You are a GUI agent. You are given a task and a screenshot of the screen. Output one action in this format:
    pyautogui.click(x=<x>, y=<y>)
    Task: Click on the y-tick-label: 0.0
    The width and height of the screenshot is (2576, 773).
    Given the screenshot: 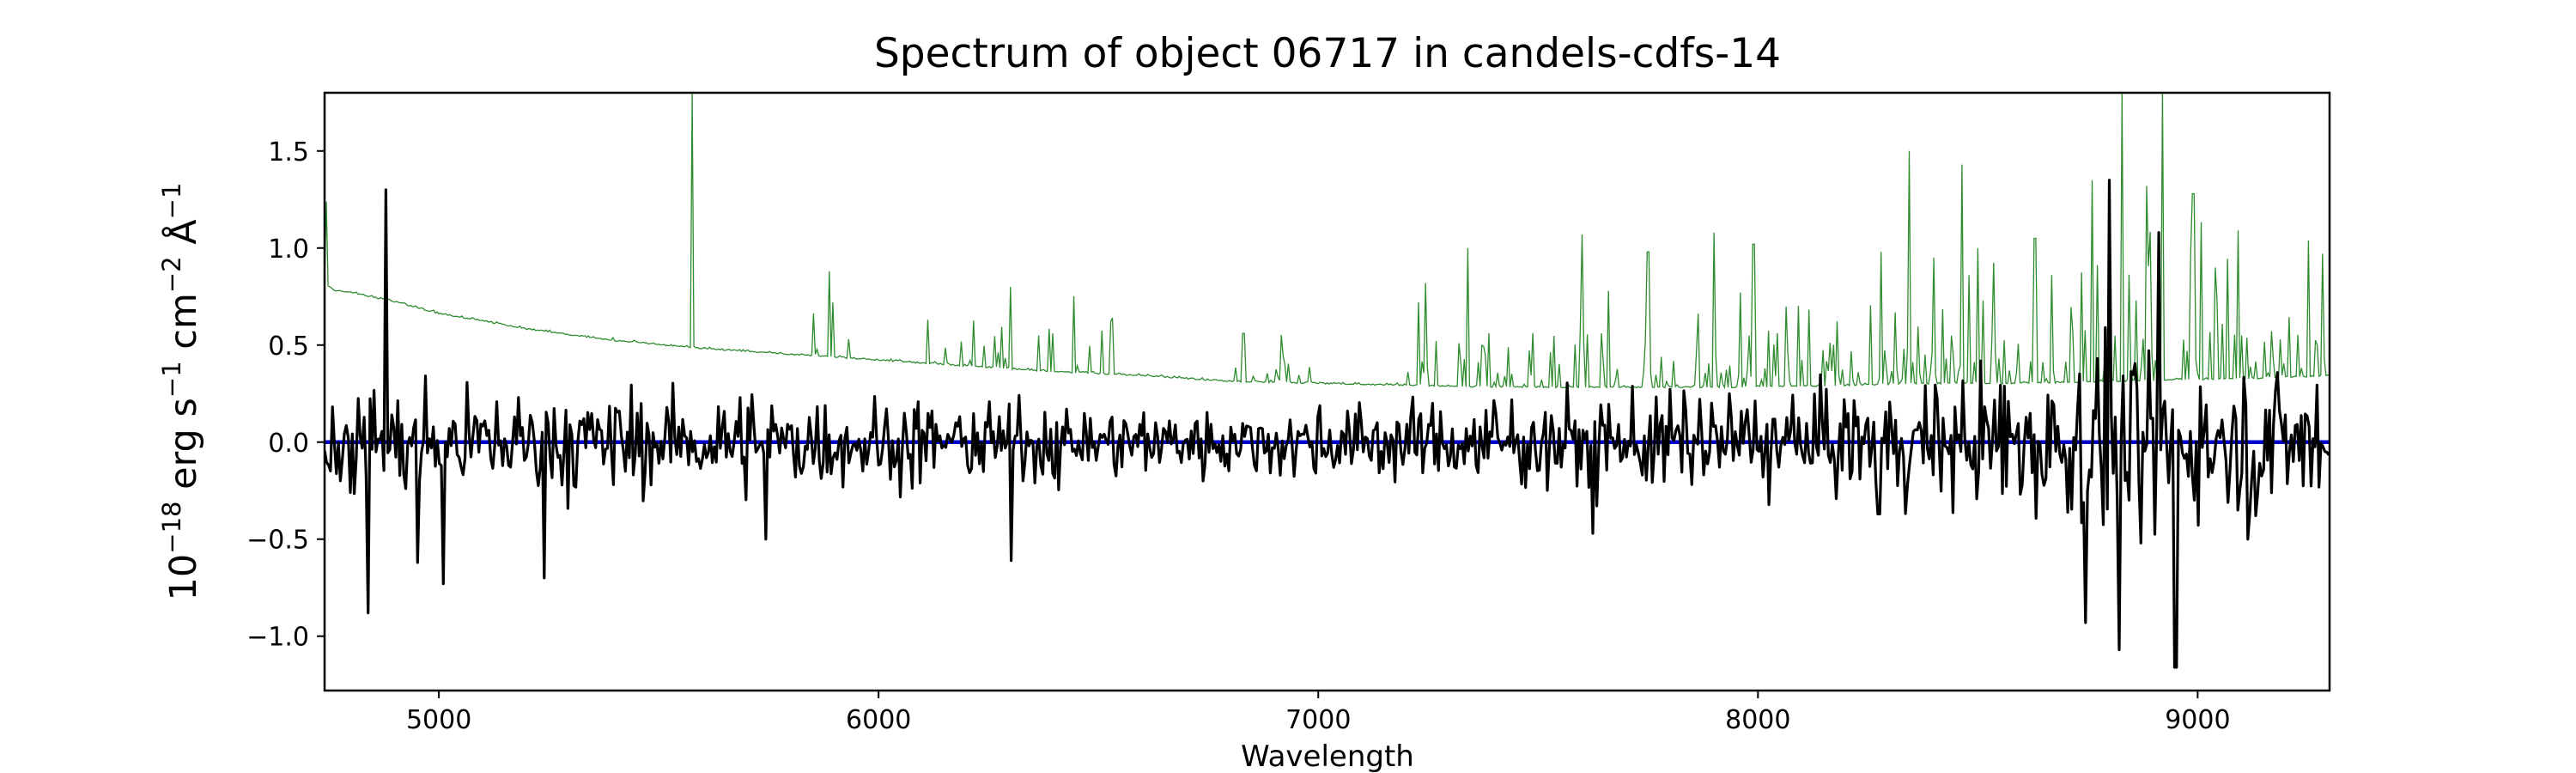 What is the action you would take?
    pyautogui.click(x=289, y=444)
    